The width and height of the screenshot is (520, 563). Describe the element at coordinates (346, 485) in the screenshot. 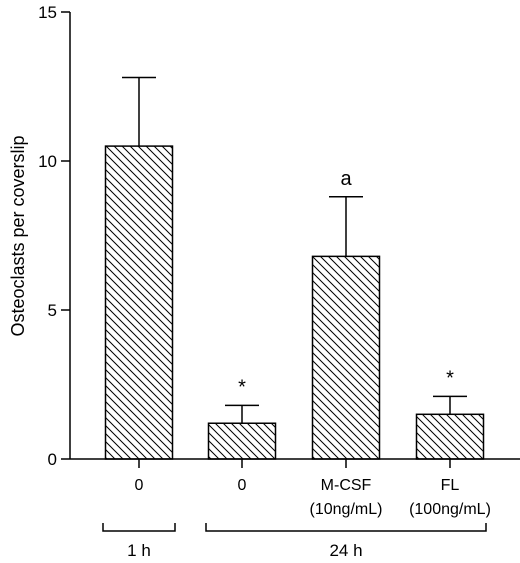

I see `x-tick-label: M-CSF` at that location.